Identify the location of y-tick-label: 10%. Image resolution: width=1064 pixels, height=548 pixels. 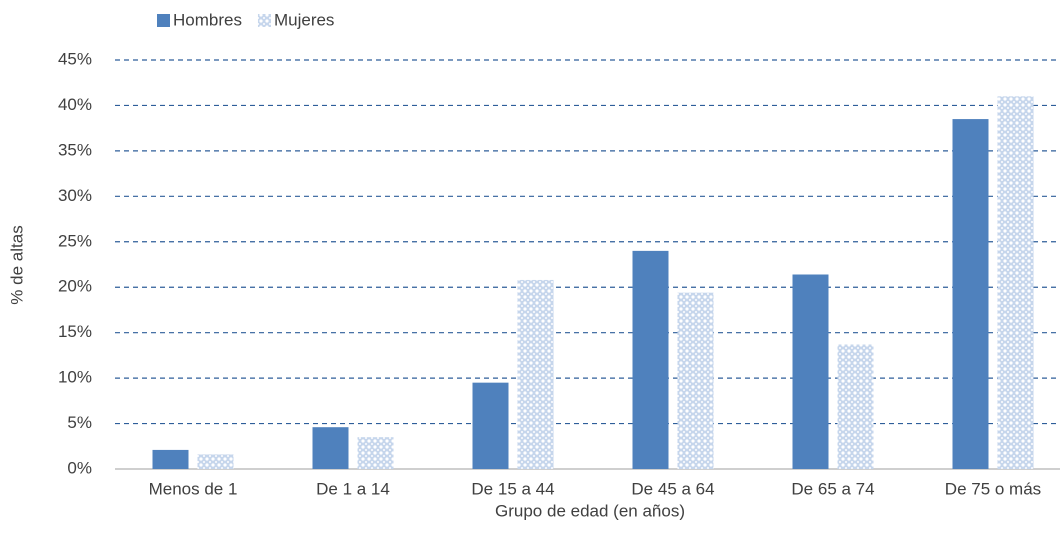
(75, 377).